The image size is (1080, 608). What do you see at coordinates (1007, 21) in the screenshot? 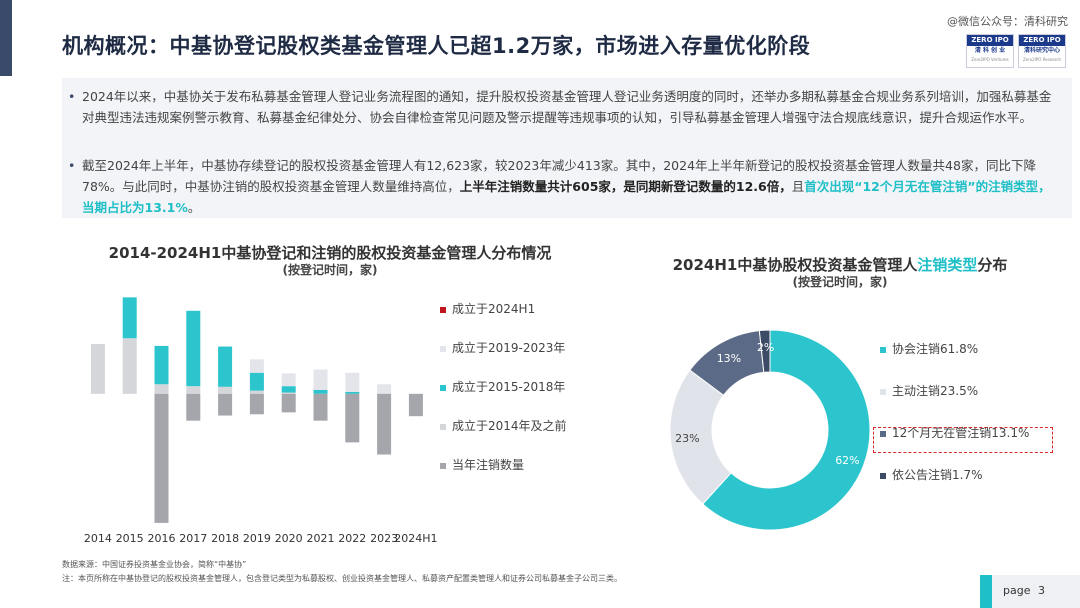
I see `watermark: @微信公众号：清科研究` at bounding box center [1007, 21].